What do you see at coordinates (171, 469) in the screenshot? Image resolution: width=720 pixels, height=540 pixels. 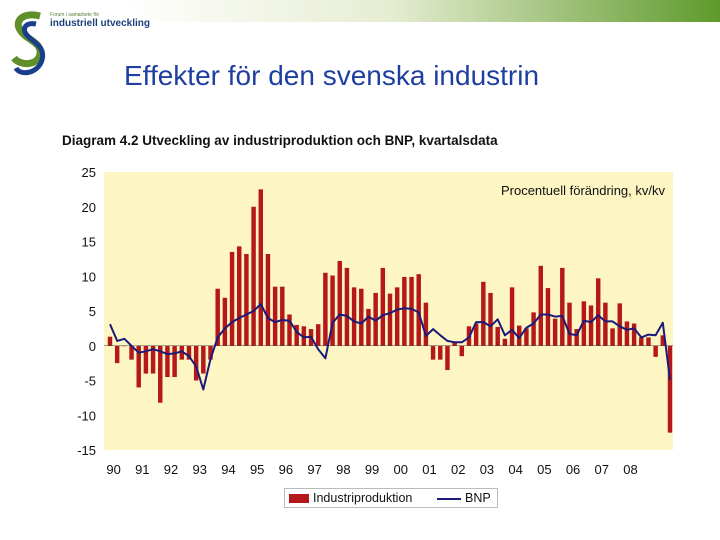 I see `x-tick-label: 92` at bounding box center [171, 469].